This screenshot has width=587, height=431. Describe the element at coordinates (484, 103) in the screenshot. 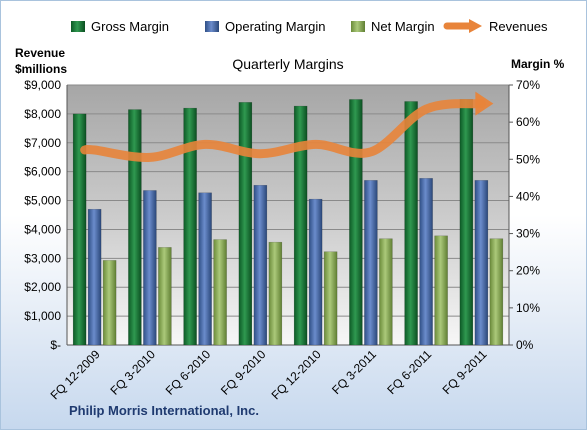

I see `revenues-arrowhead` at that location.